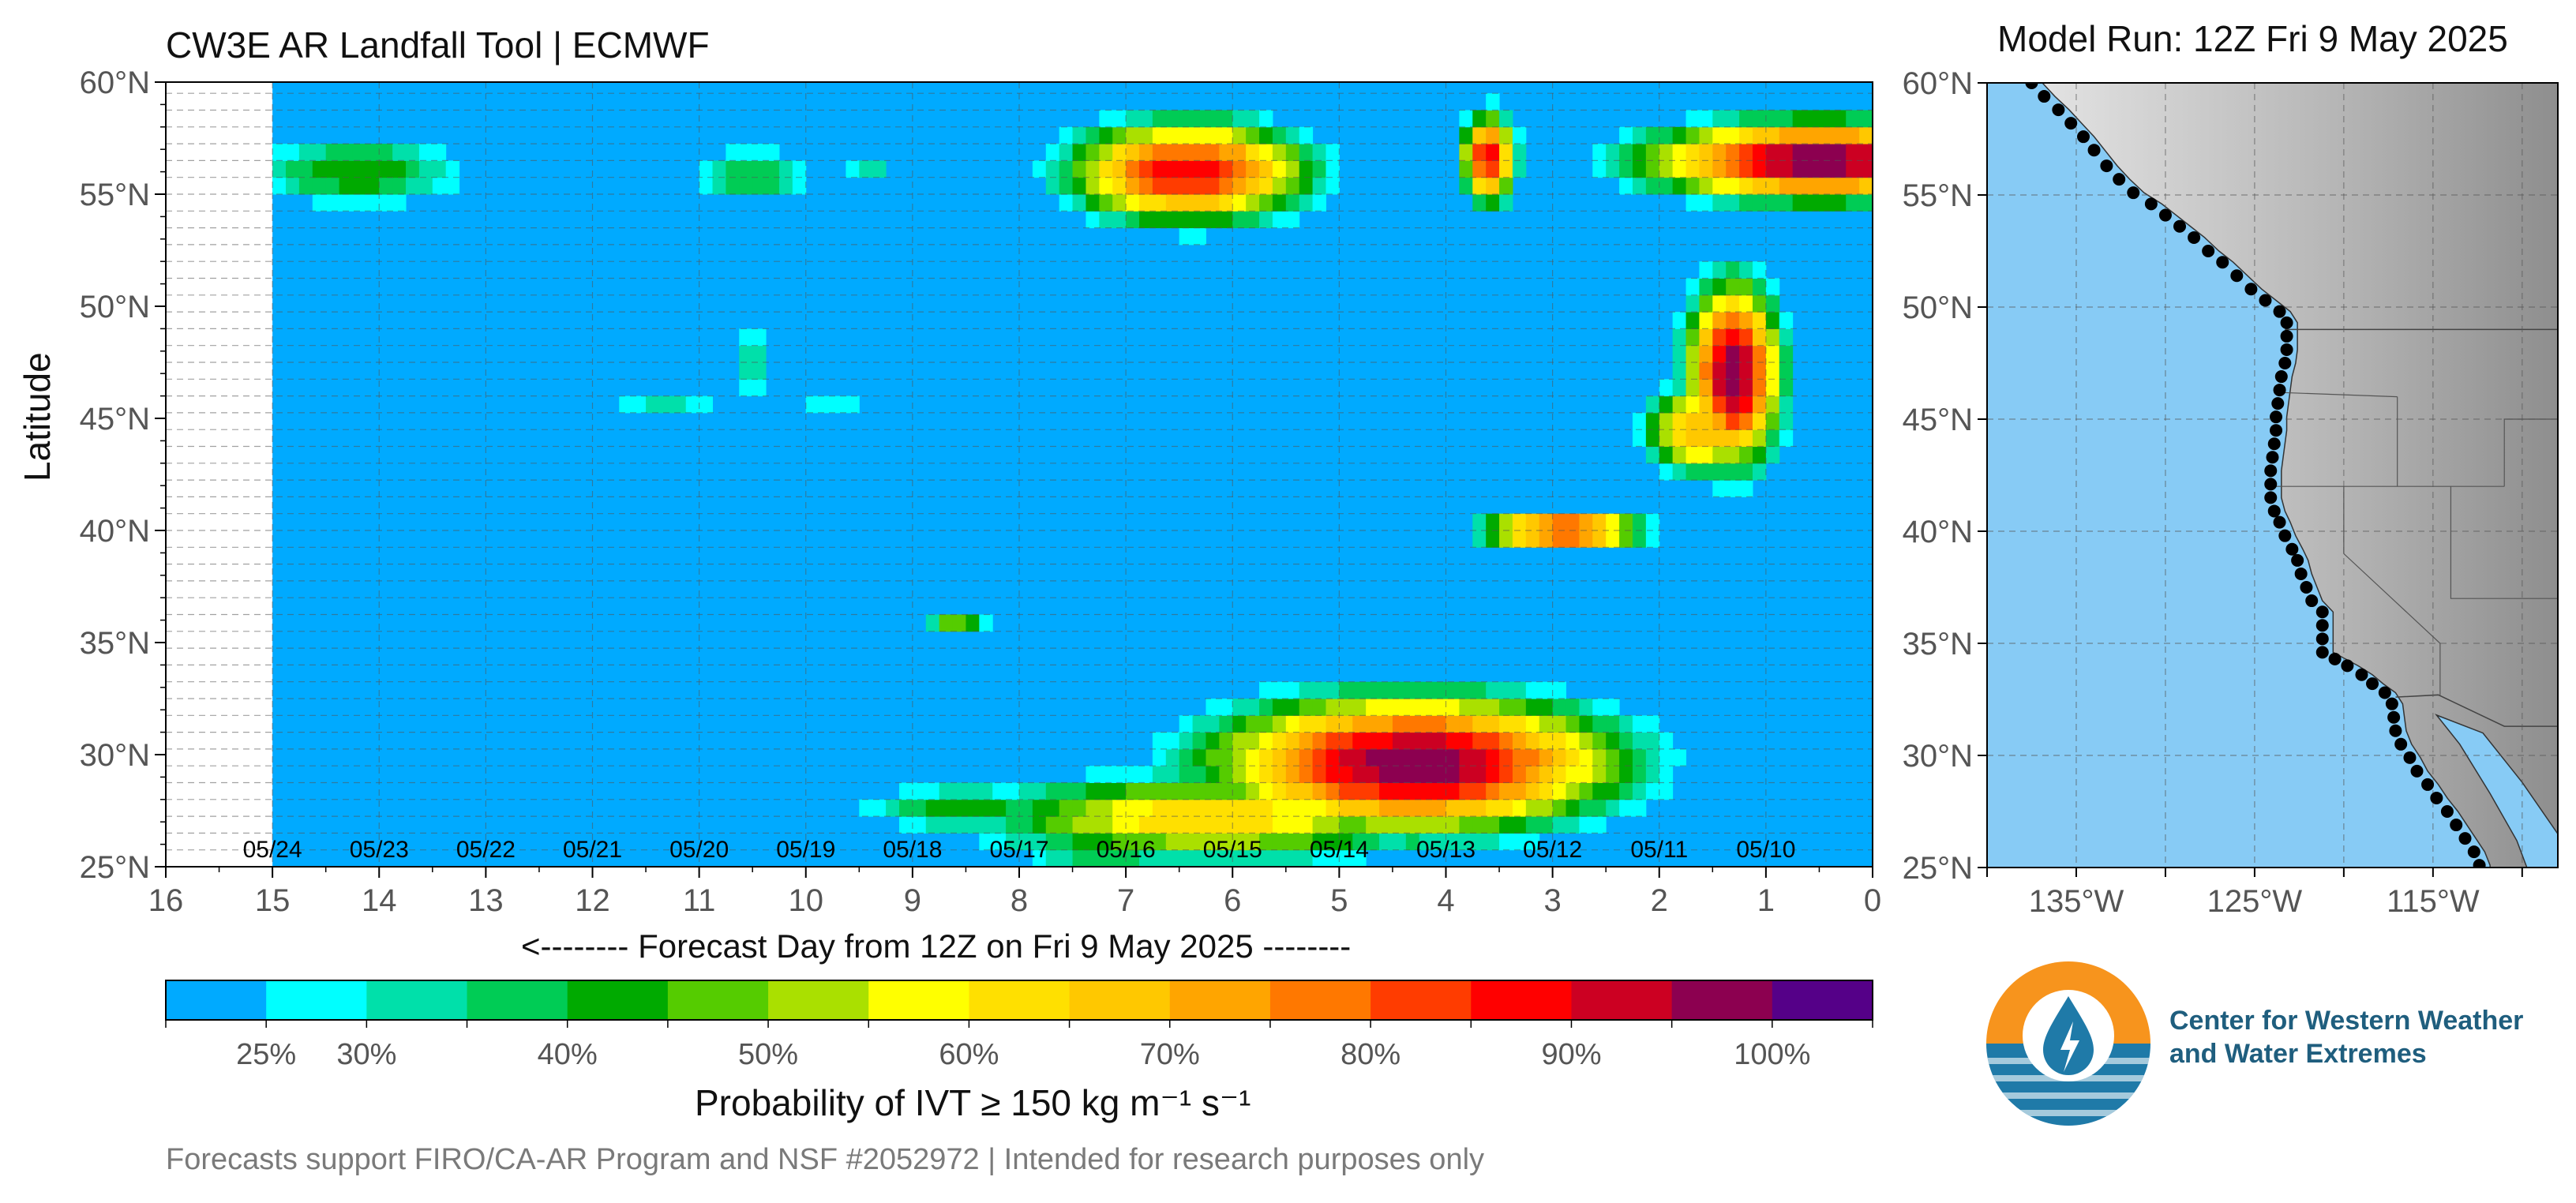  What do you see at coordinates (2298, 1054) in the screenshot?
I see `logo-line-2: and Water Extremes` at bounding box center [2298, 1054].